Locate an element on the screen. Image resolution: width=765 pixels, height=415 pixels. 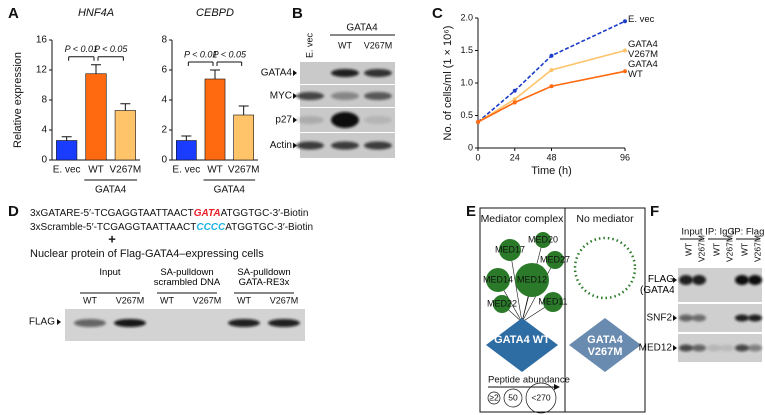
group-label: IP: IgG is located at coordinates (720, 232).